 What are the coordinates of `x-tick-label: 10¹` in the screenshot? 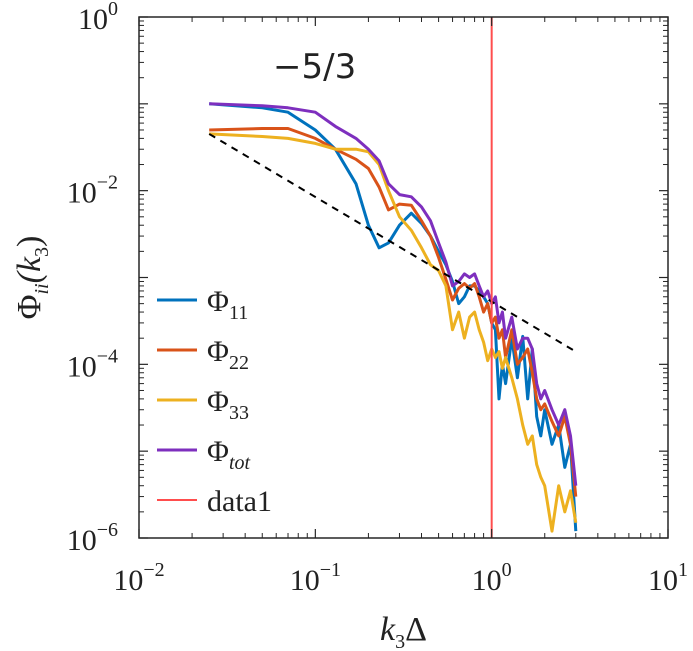 It's located at (668, 578).